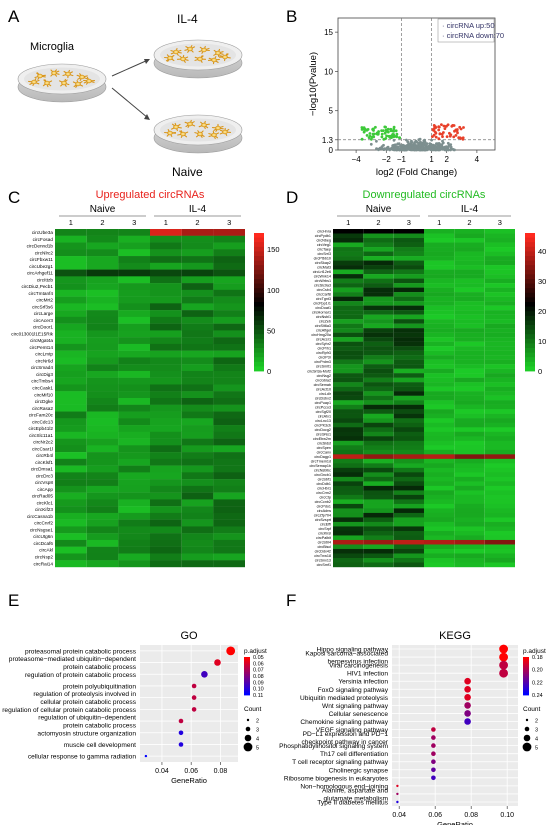  What do you see at coordinates (14, 16) in the screenshot?
I see `panel-letter-a: A` at bounding box center [14, 16].